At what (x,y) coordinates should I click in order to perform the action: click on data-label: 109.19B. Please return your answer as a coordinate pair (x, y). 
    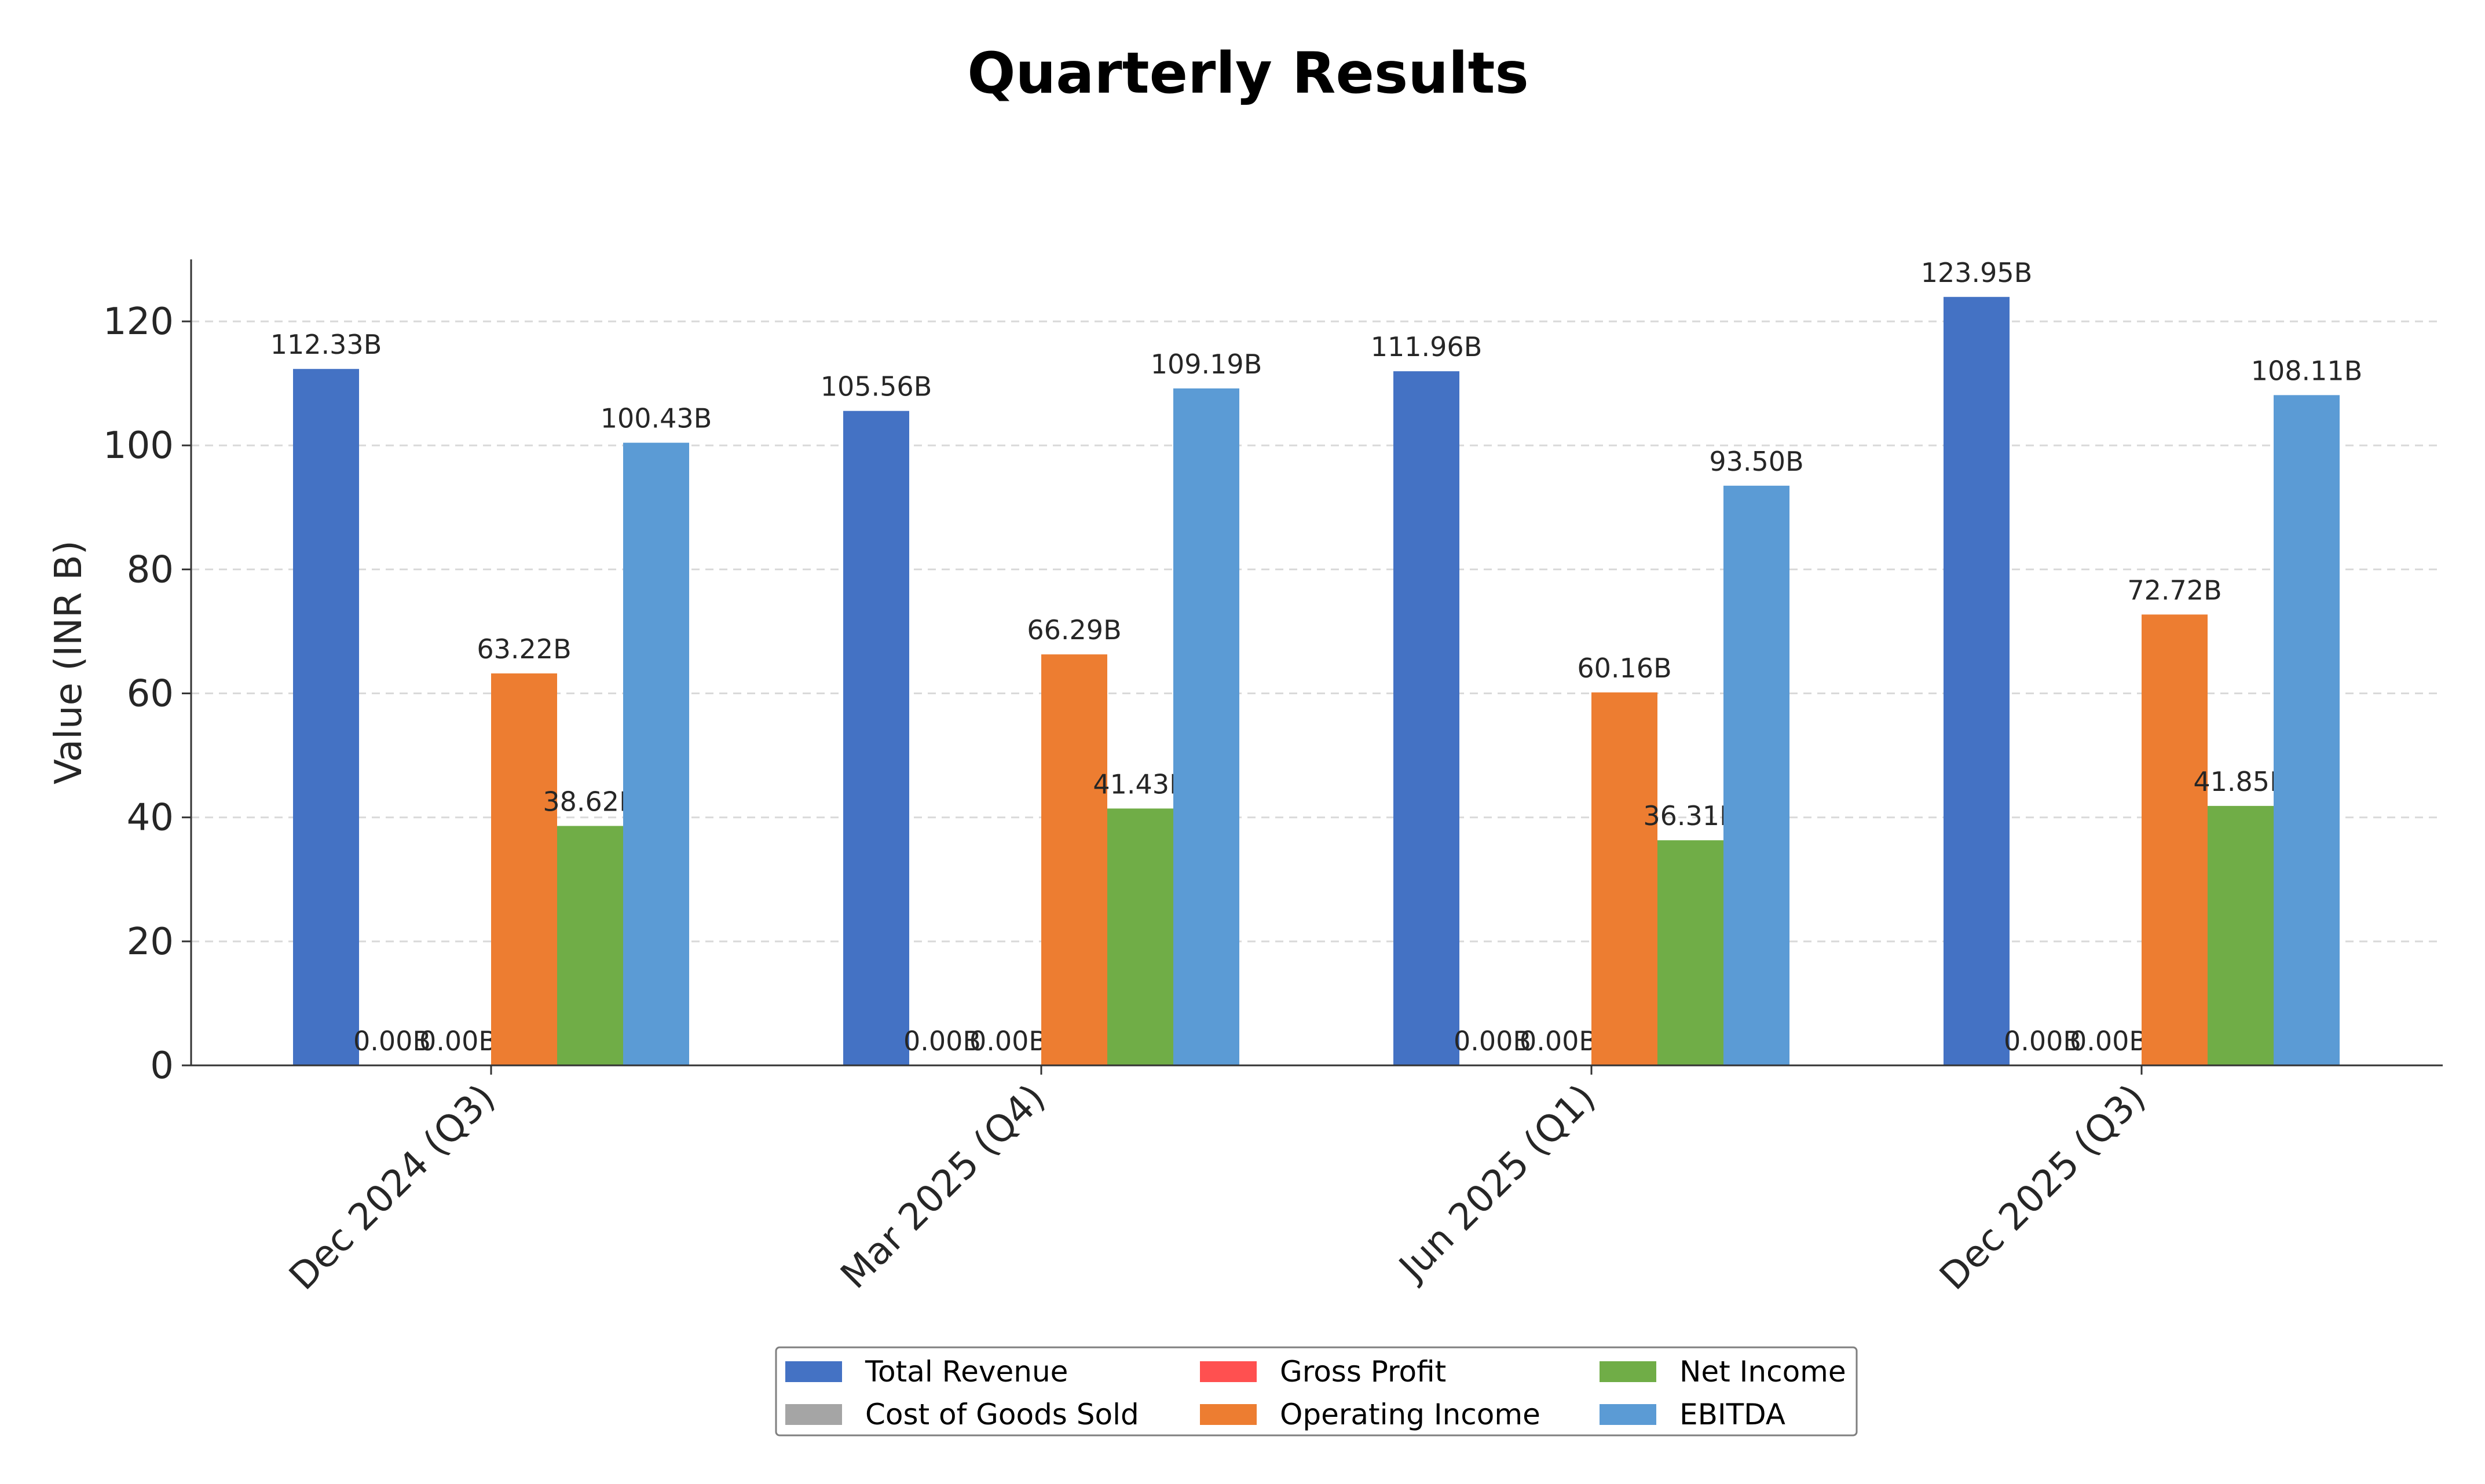
    Looking at the image, I should click on (1206, 364).